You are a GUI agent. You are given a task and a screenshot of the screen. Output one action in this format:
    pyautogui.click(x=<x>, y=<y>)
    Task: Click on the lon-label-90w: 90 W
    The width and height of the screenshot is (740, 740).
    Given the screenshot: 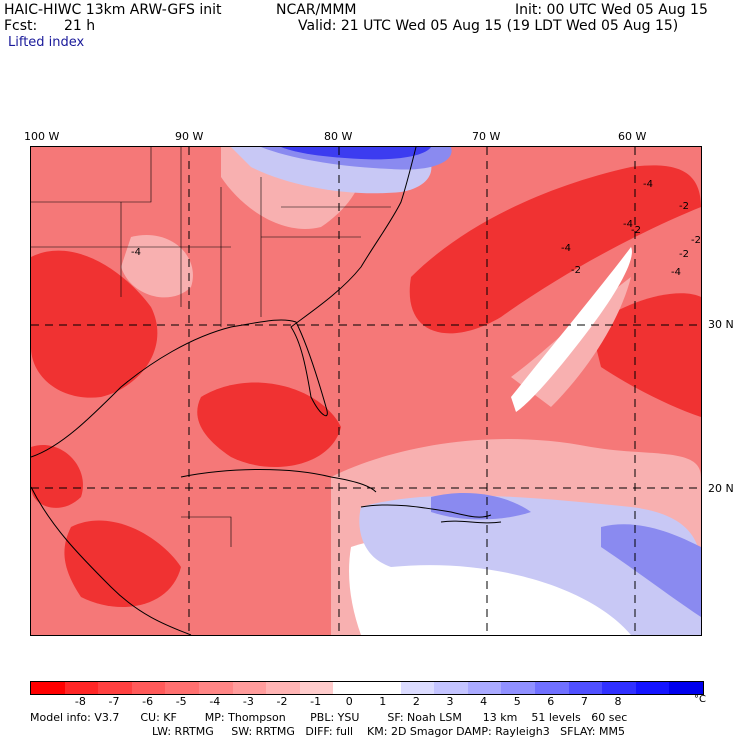 What is the action you would take?
    pyautogui.click(x=189, y=136)
    